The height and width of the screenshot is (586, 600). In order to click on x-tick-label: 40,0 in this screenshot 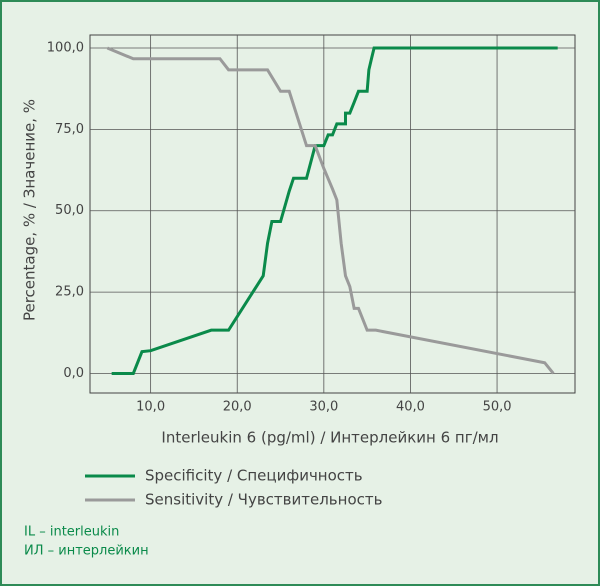, I will do `click(410, 407)`.